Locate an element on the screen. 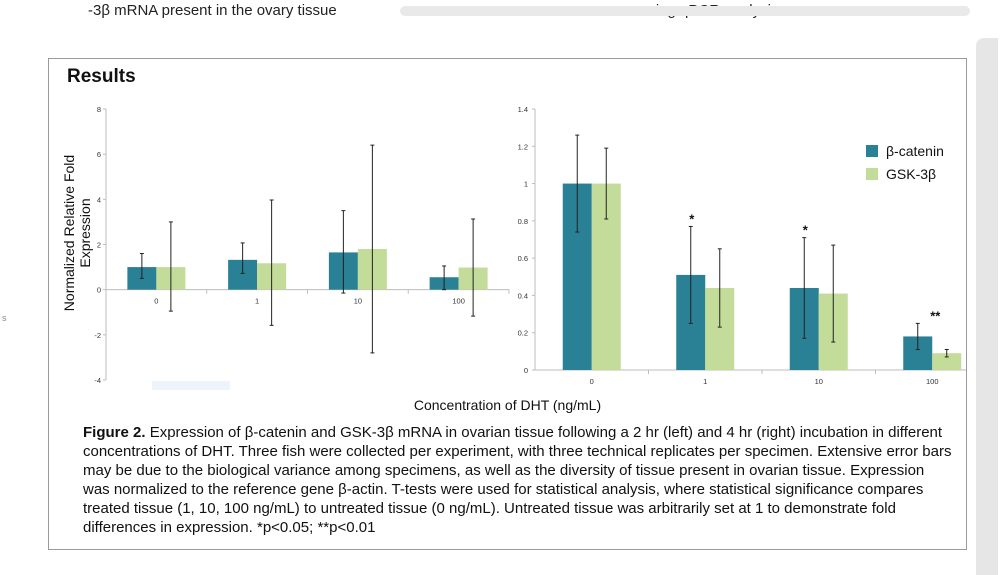 This screenshot has width=1000, height=575. chart0-y-tick-label: -4 is located at coordinates (97, 380).